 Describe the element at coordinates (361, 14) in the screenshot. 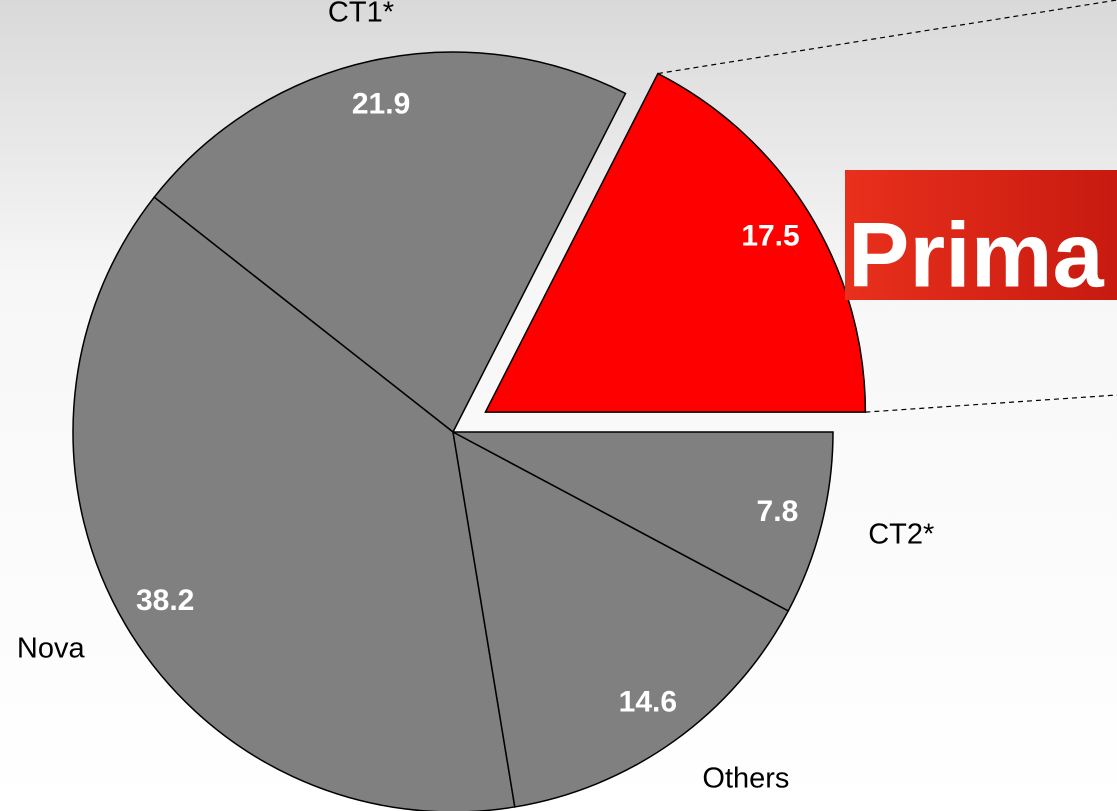

I see `category-label: CT1*` at that location.